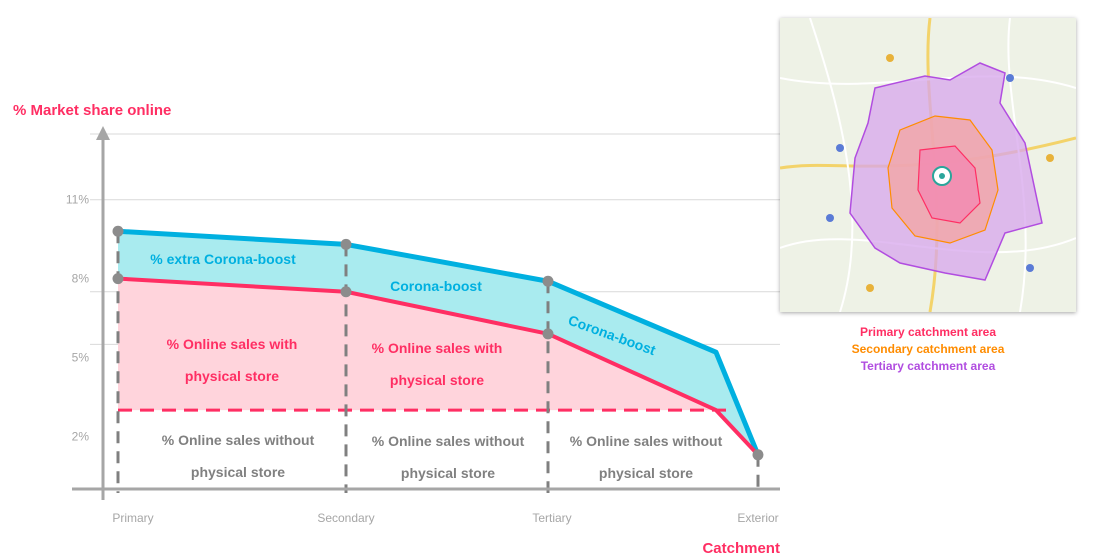 The width and height of the screenshot is (1093, 559). I want to click on catchment-map-image, so click(928, 165).